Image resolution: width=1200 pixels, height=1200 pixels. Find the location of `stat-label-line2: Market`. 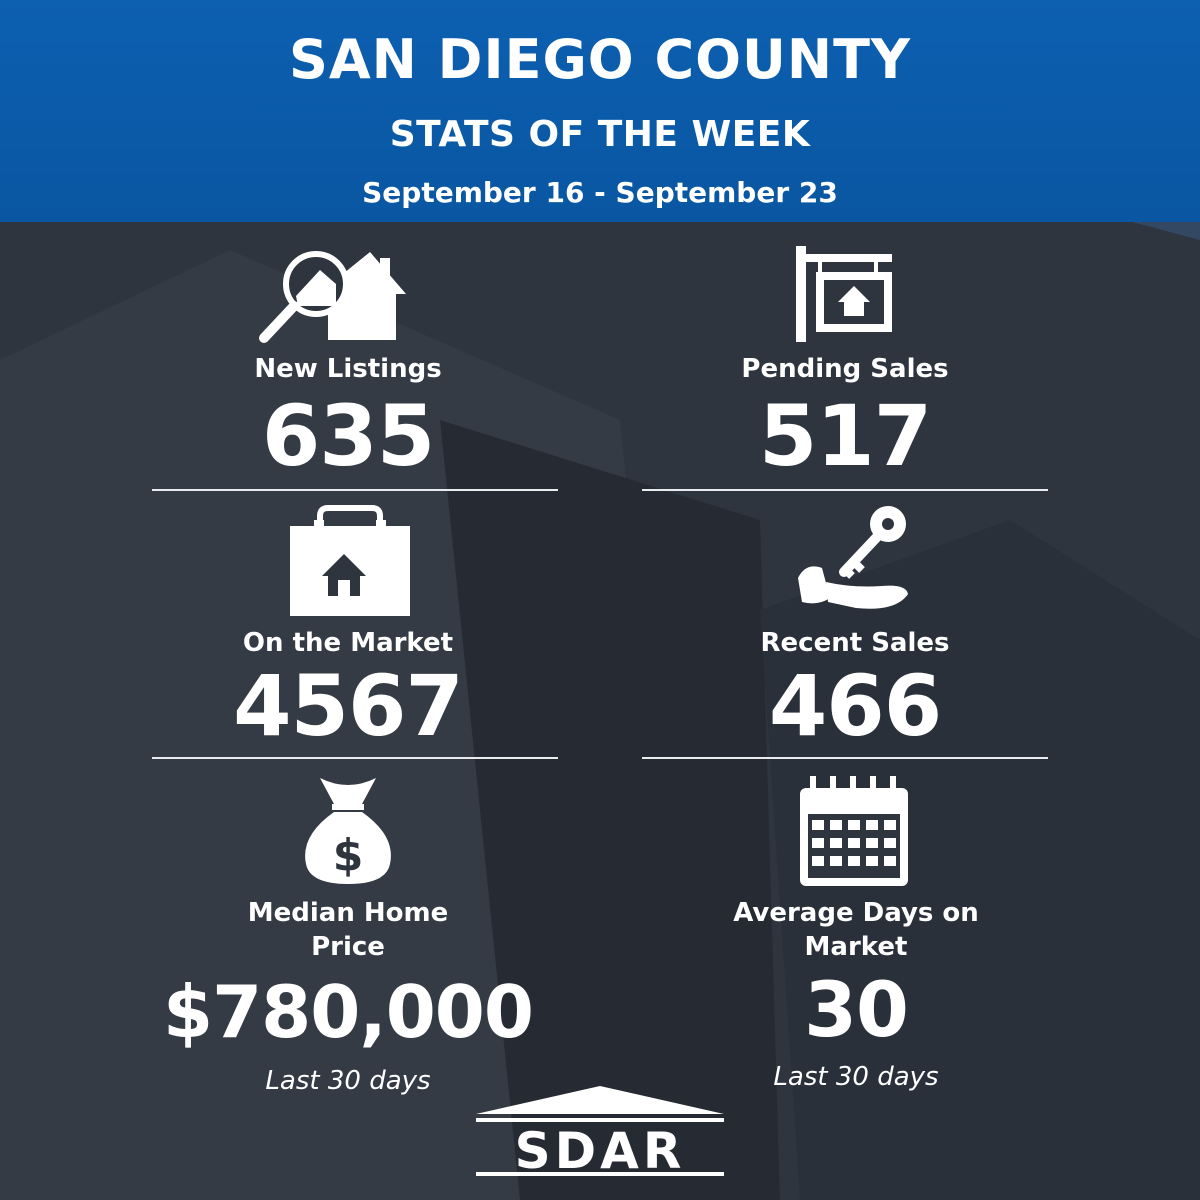

stat-label-line2: Market is located at coordinates (856, 947).